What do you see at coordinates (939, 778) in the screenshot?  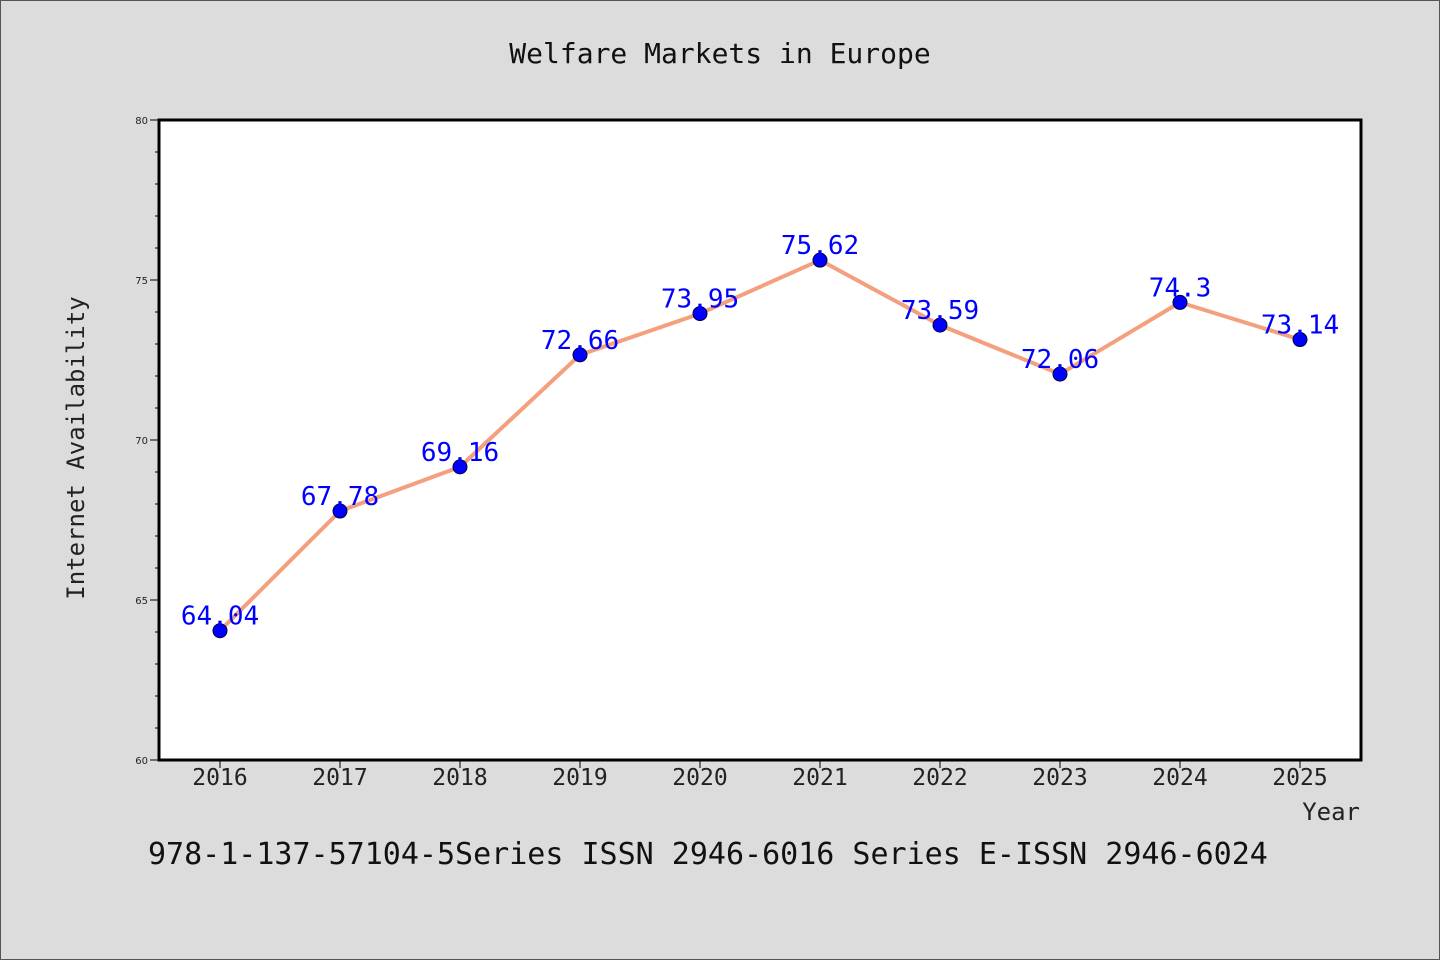 I see `x-tick-label: 2022` at bounding box center [939, 778].